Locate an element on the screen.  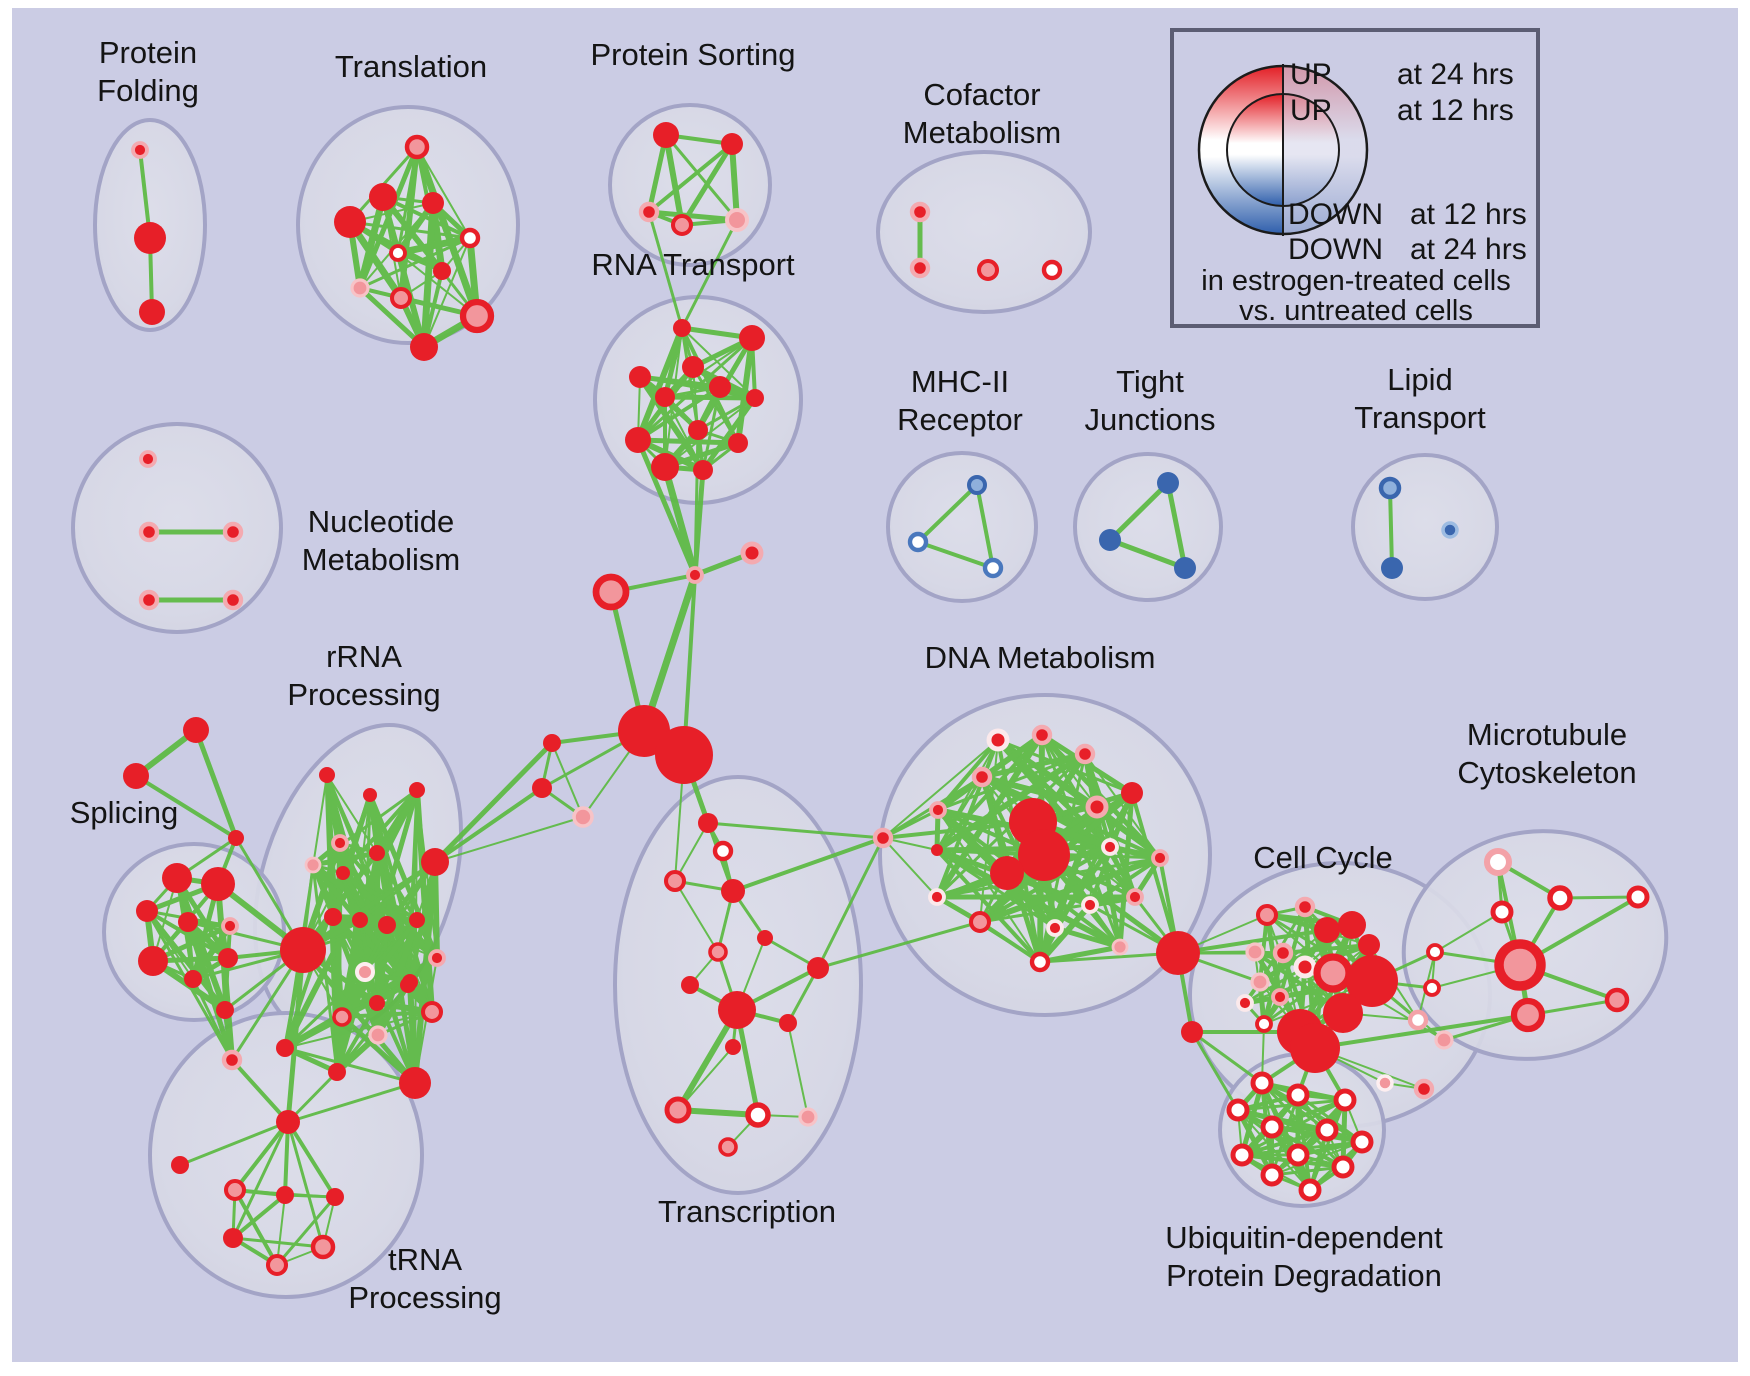
legend-updown-donut-icon is located at coordinates (1283, 150).